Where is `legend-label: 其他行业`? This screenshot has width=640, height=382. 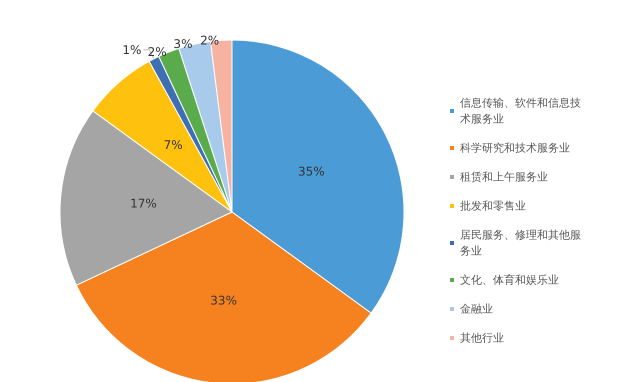 legend-label: 其他行业 is located at coordinates (482, 338).